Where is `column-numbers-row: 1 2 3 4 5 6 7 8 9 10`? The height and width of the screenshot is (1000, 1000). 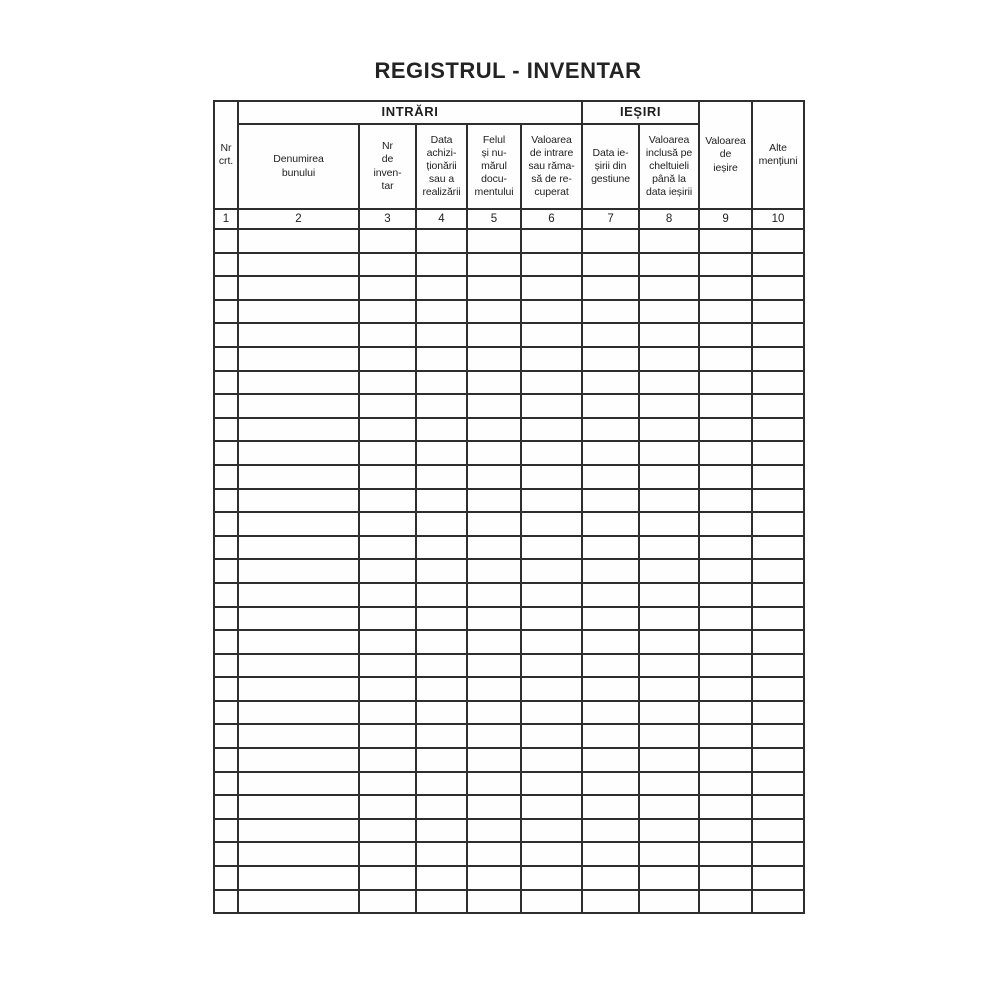
column-numbers-row: 1 2 3 4 5 6 7 8 9 10 is located at coordinates (509, 219).